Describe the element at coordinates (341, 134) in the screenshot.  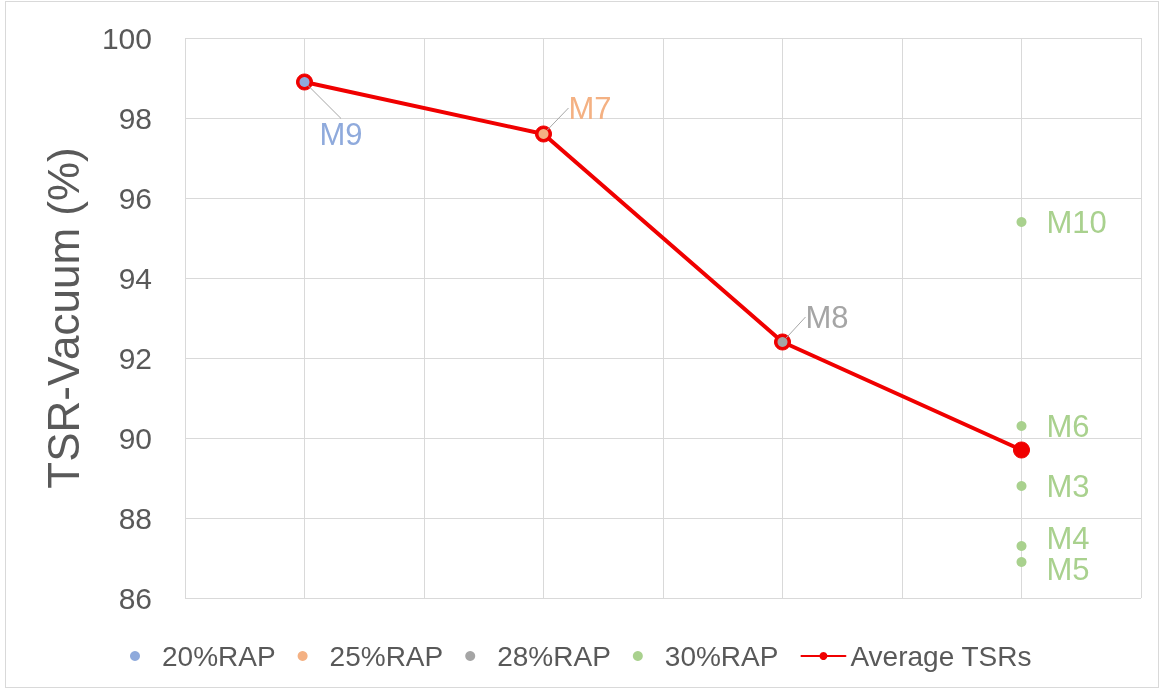
I see `data-label: M9` at that location.